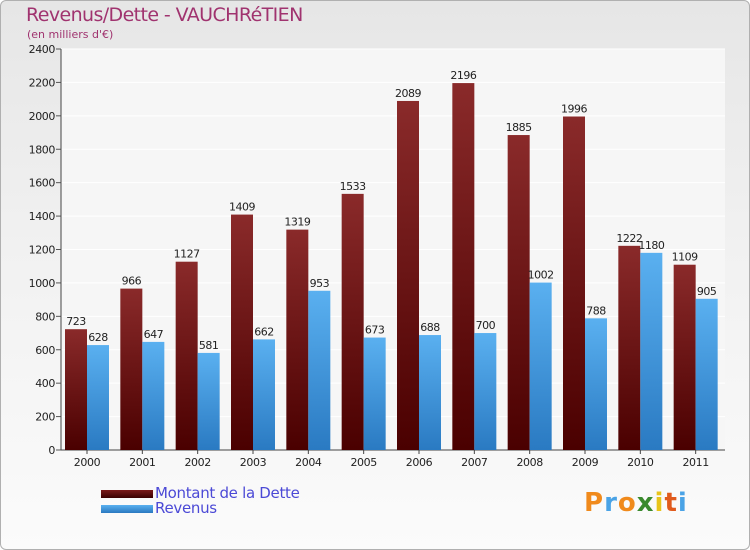 This screenshot has width=750, height=550. I want to click on logo-letter: x, so click(645, 503).